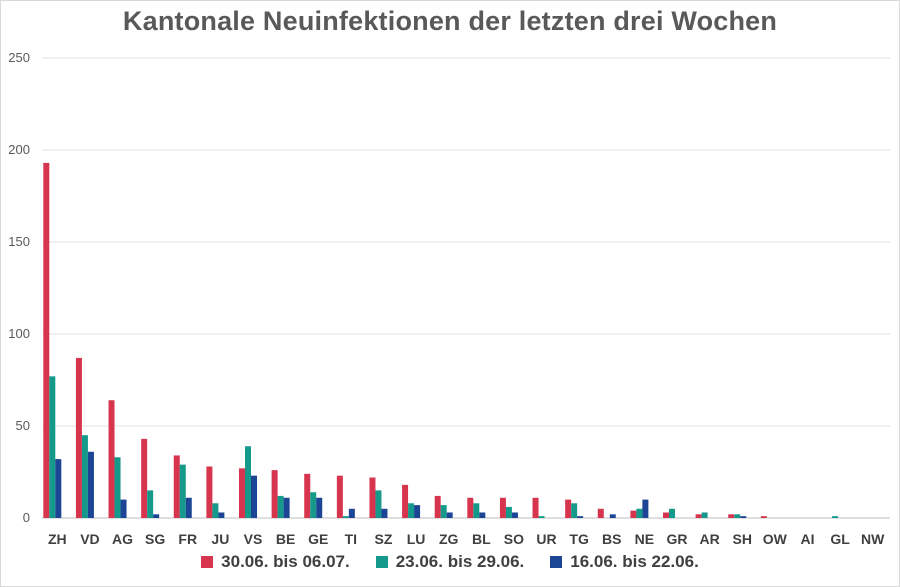  I want to click on y-tick-label: 250, so click(19, 57).